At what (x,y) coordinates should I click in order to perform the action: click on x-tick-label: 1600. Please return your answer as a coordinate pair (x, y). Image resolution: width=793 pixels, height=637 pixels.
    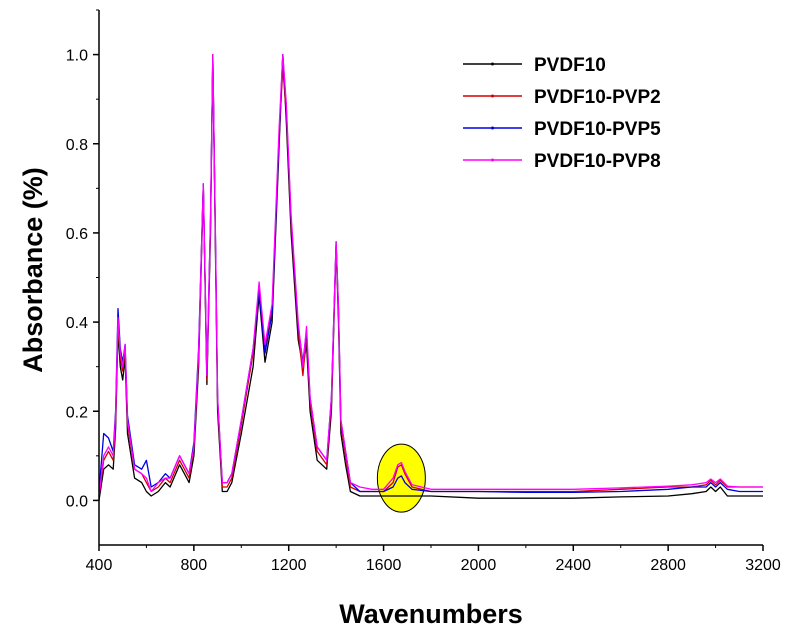
    Looking at the image, I should click on (384, 565).